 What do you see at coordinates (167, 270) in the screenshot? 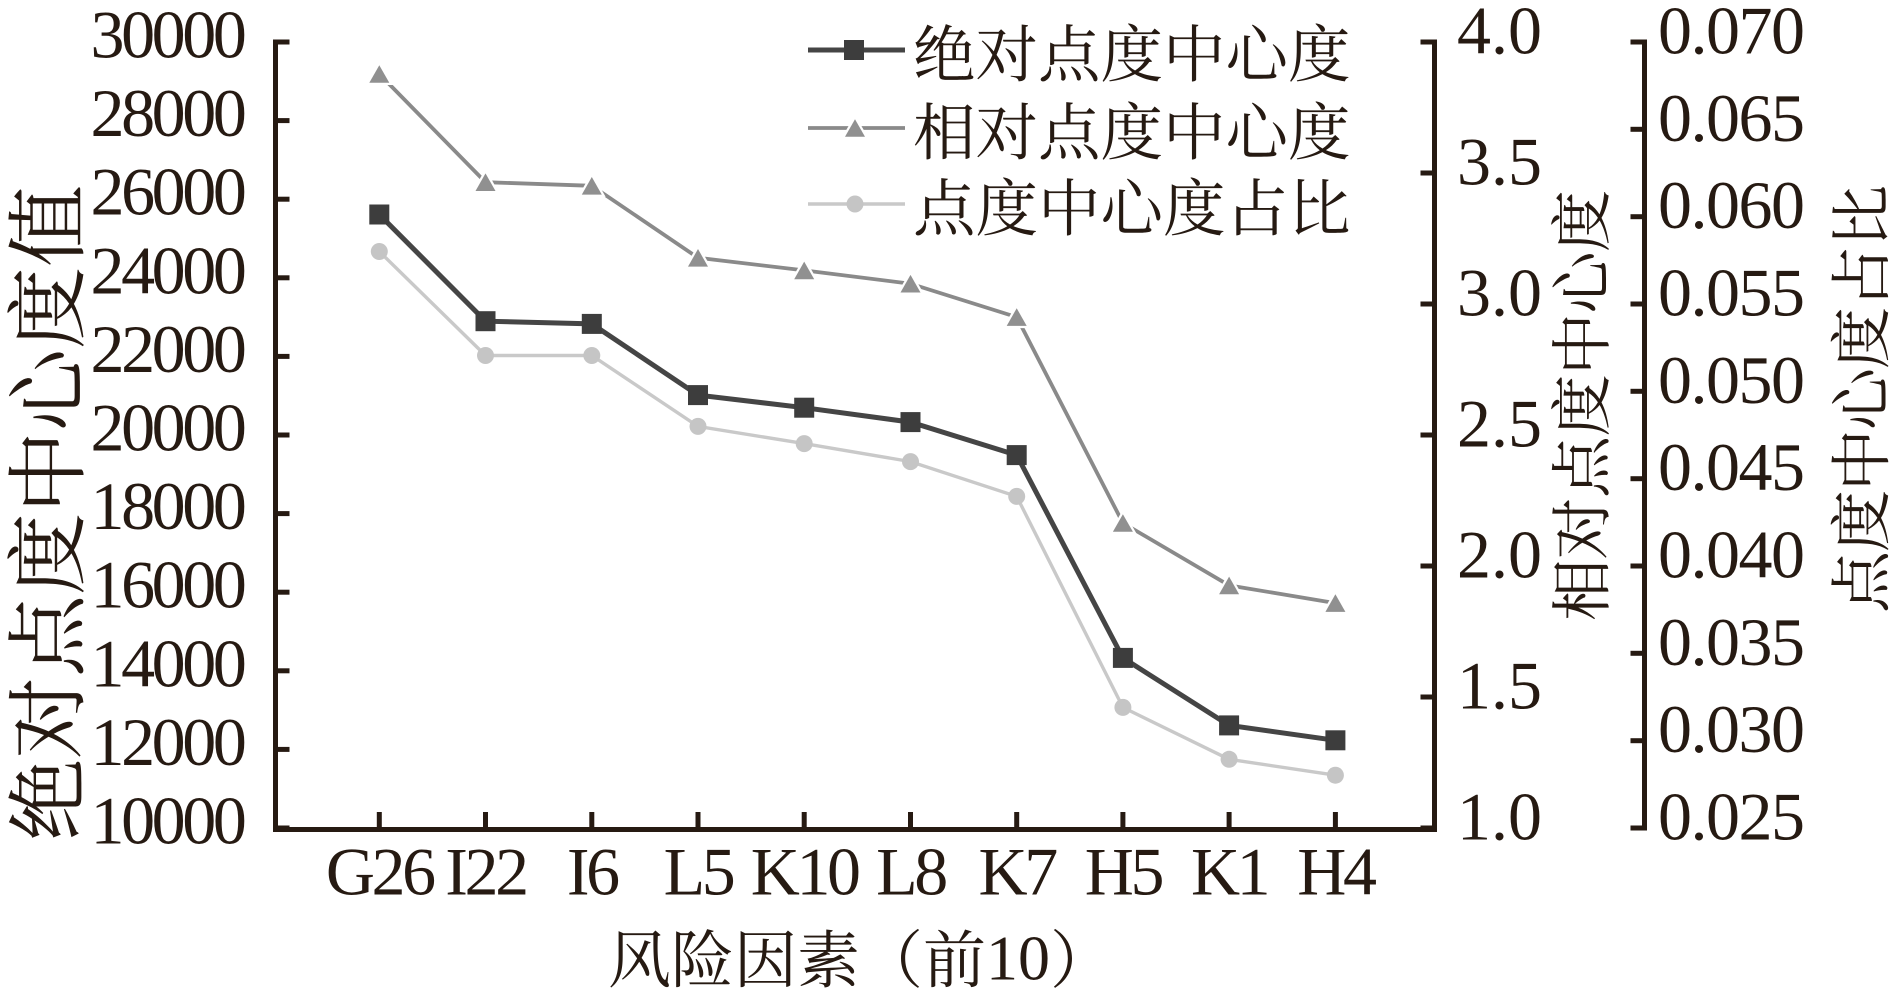
I see `svg-text: 24000` at bounding box center [167, 270].